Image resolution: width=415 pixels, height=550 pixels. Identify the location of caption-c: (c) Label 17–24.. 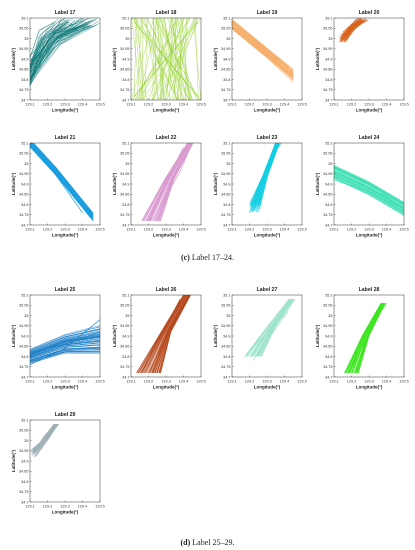
(207, 257).